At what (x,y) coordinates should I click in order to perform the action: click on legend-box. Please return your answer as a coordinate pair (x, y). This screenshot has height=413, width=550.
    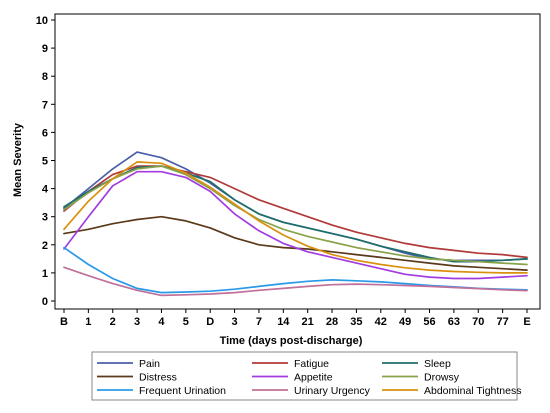
    Looking at the image, I should click on (304, 376).